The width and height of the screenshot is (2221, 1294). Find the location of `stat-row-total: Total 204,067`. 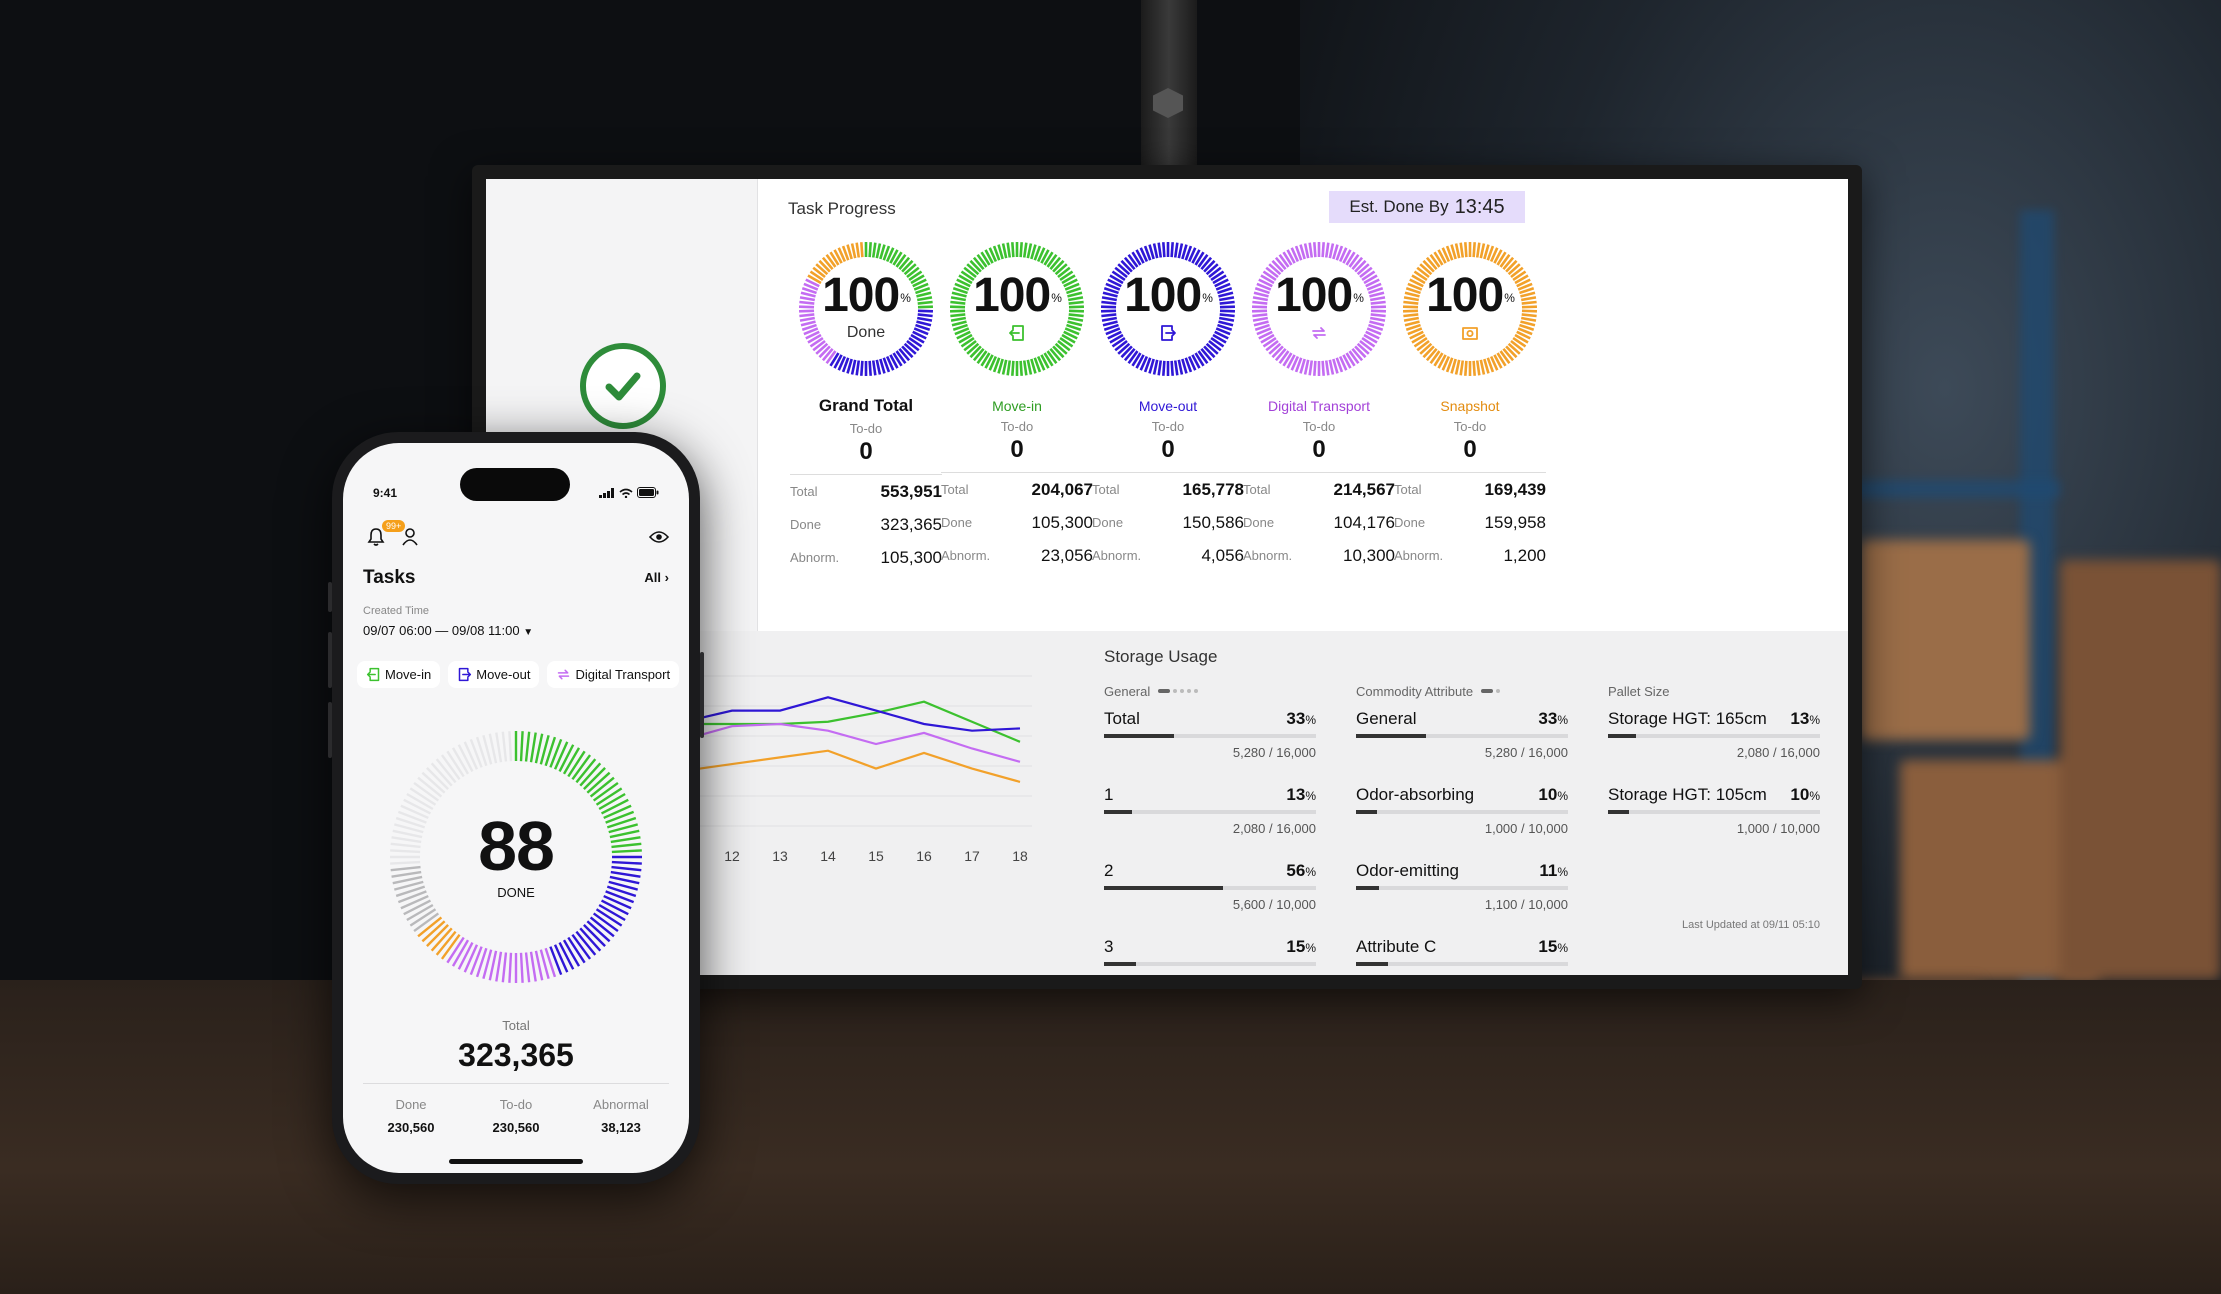

stat-row-total: Total 204,067 is located at coordinates (1017, 489).